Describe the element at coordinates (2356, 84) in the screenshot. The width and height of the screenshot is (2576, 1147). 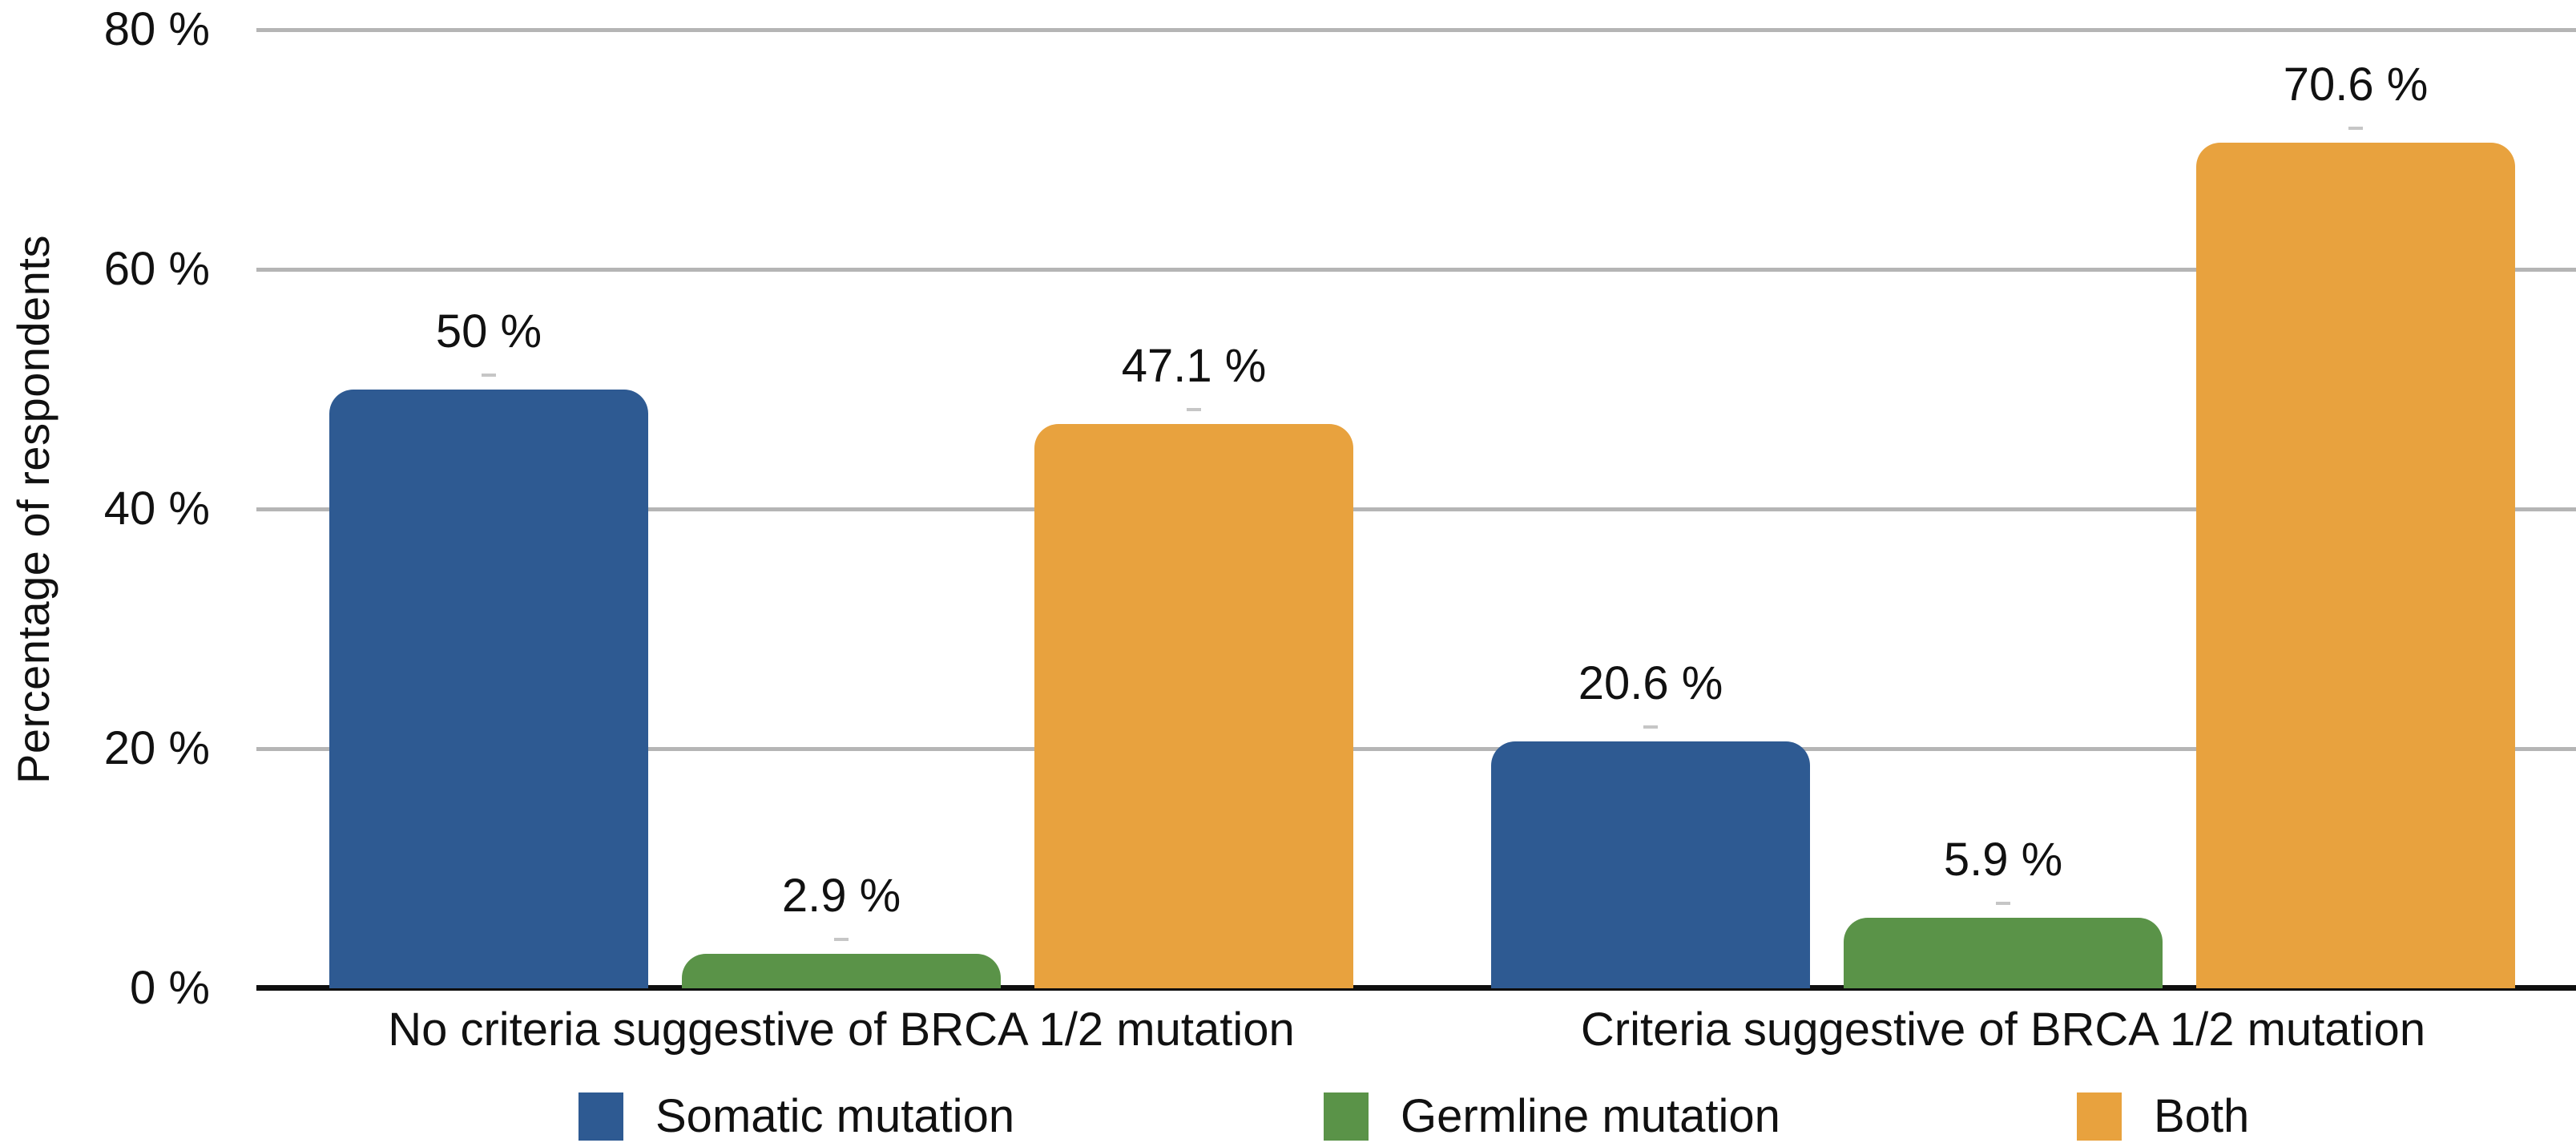
I see `bar-value-label: 70.6 %` at that location.